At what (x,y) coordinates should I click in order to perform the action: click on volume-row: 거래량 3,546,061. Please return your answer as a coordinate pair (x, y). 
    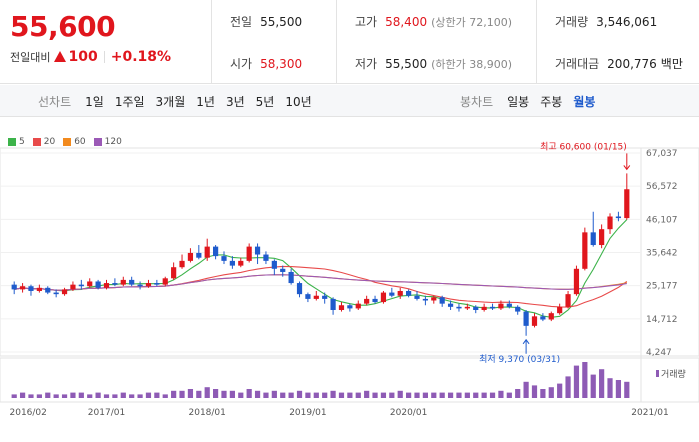
    Looking at the image, I should click on (606, 21).